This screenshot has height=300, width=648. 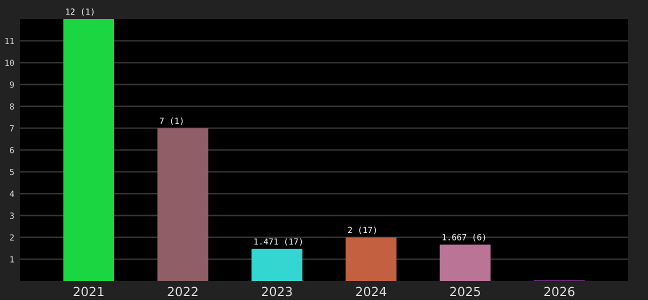 I want to click on y-tick-label: 9, so click(x=12, y=85).